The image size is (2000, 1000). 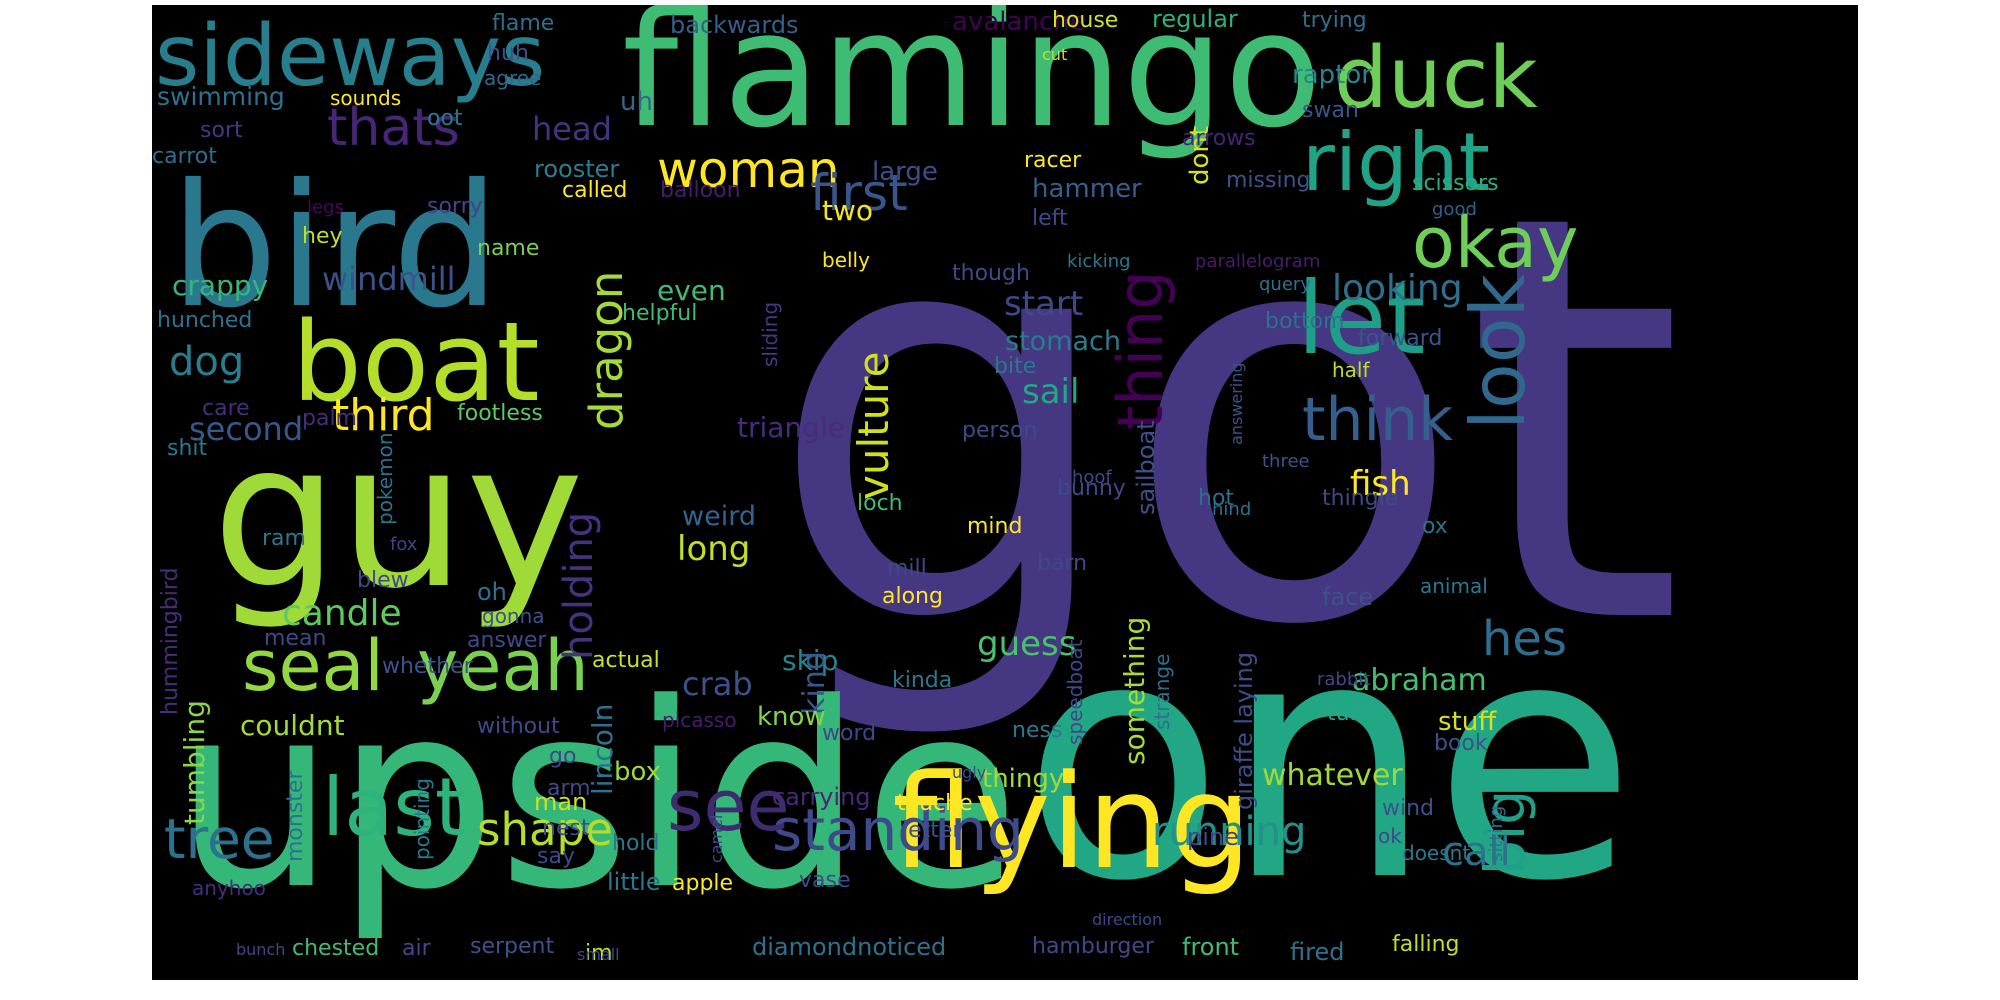 What do you see at coordinates (295, 638) in the screenshot?
I see `cloud-word: mean` at bounding box center [295, 638].